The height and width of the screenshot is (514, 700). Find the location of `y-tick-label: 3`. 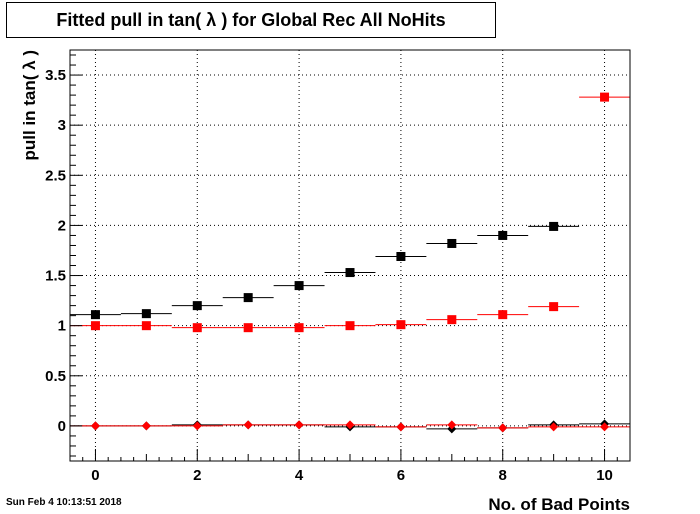

y-tick-label: 3 is located at coordinates (62, 125).